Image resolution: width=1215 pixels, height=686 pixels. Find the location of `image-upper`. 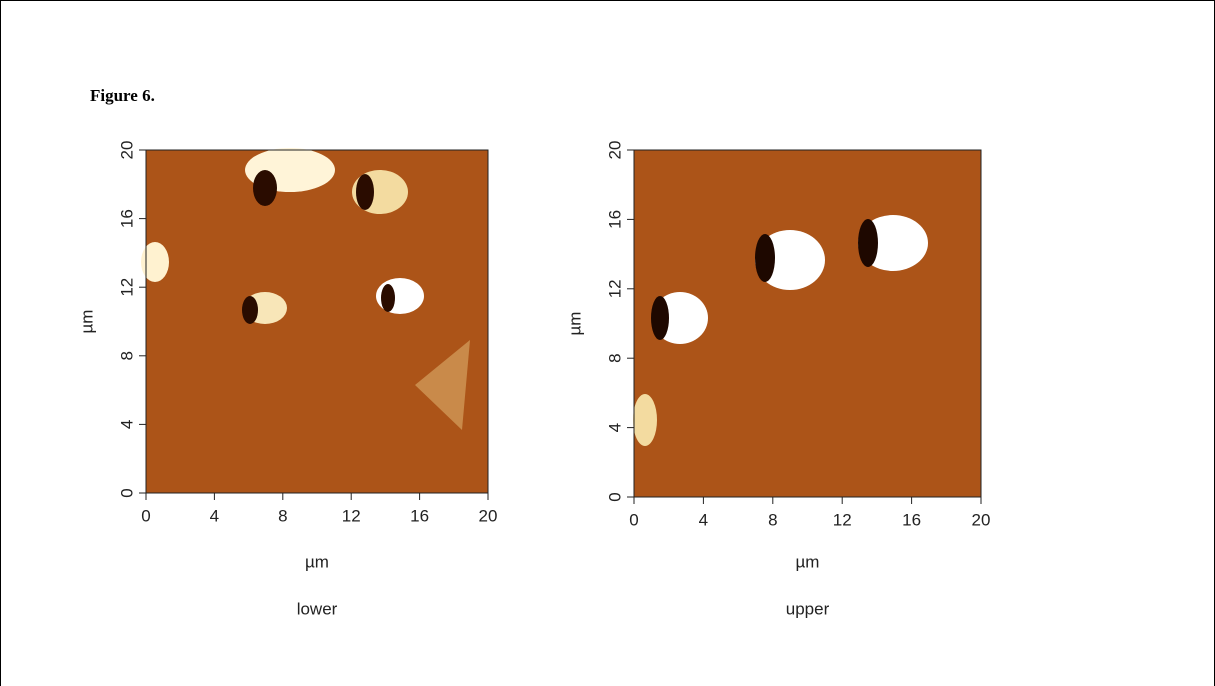

image-upper is located at coordinates (807, 323).